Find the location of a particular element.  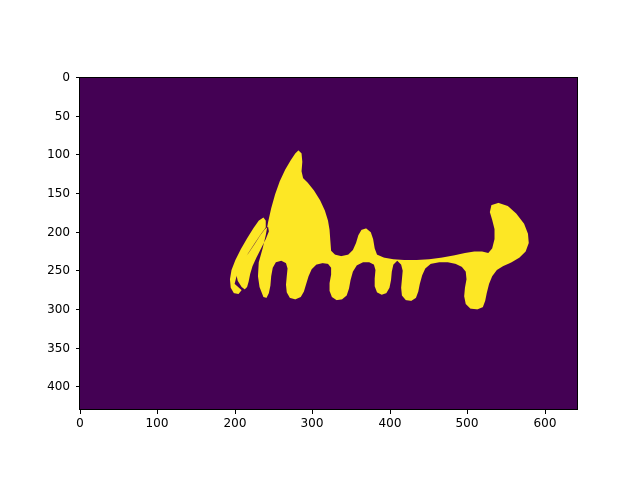

x-tick-label: 200 is located at coordinates (235, 423).